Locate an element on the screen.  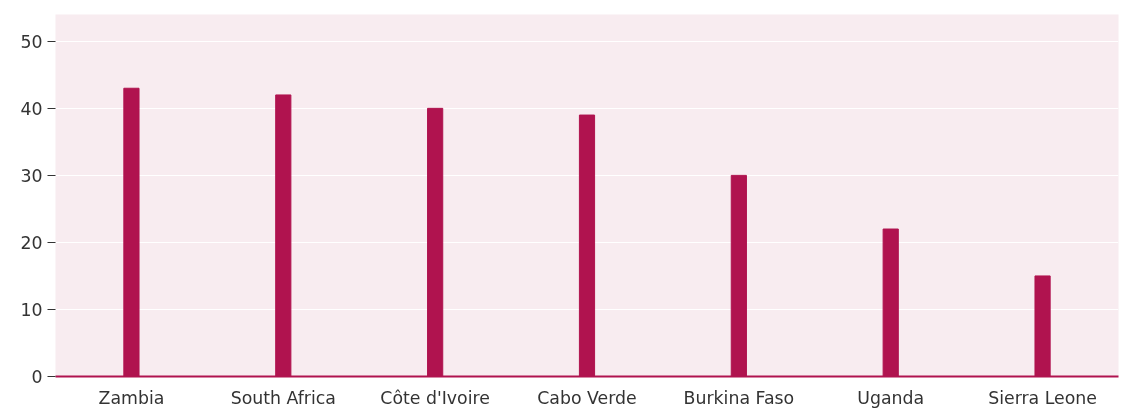
y-tick-label: 20 is located at coordinates (31, 242).